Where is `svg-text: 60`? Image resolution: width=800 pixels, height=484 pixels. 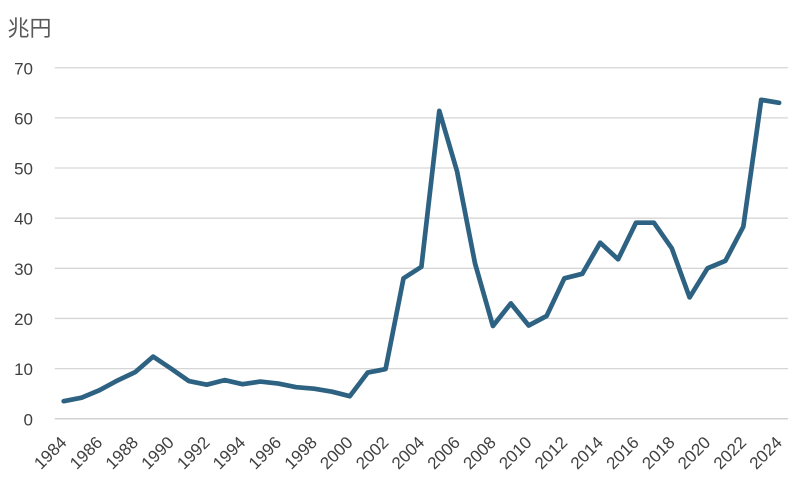 svg-text: 60 is located at coordinates (23, 118).